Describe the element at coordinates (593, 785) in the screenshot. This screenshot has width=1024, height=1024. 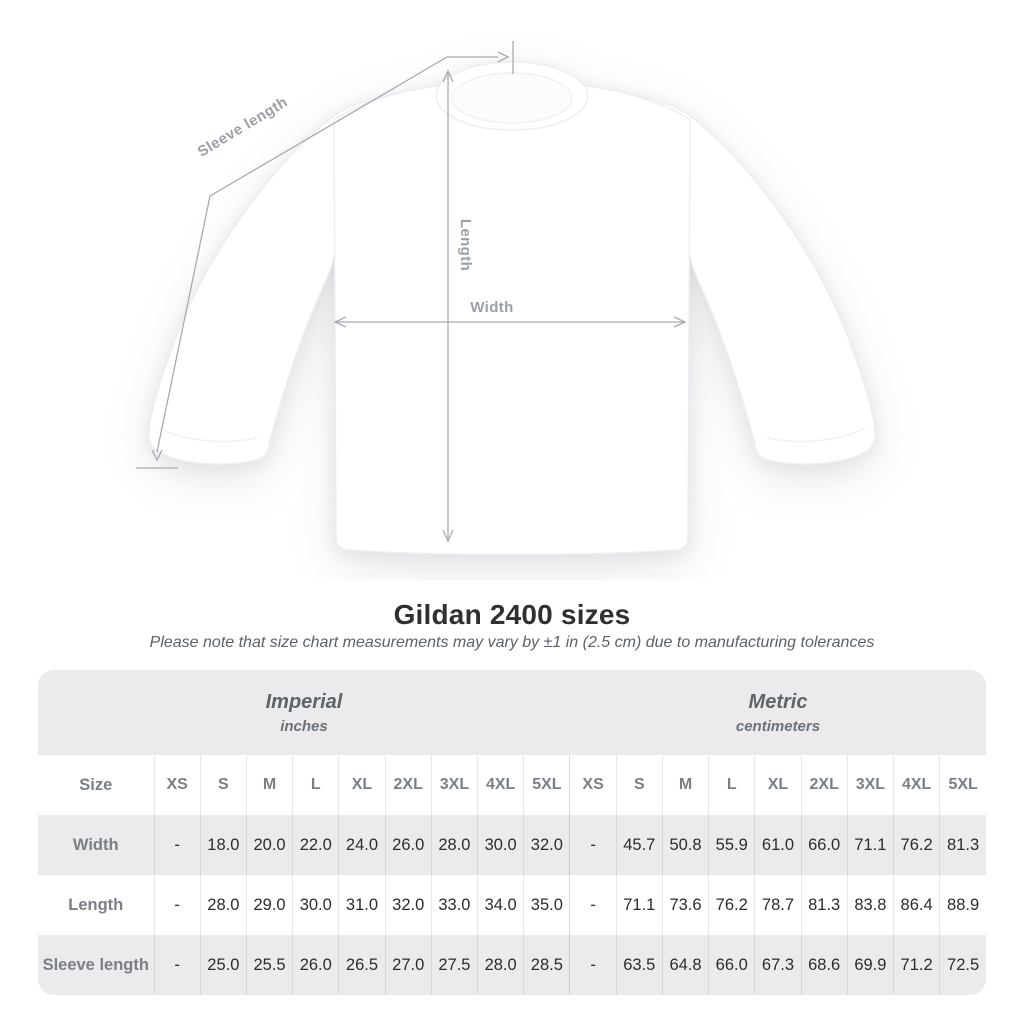
I see `size-header-metric-xs: XS` at that location.